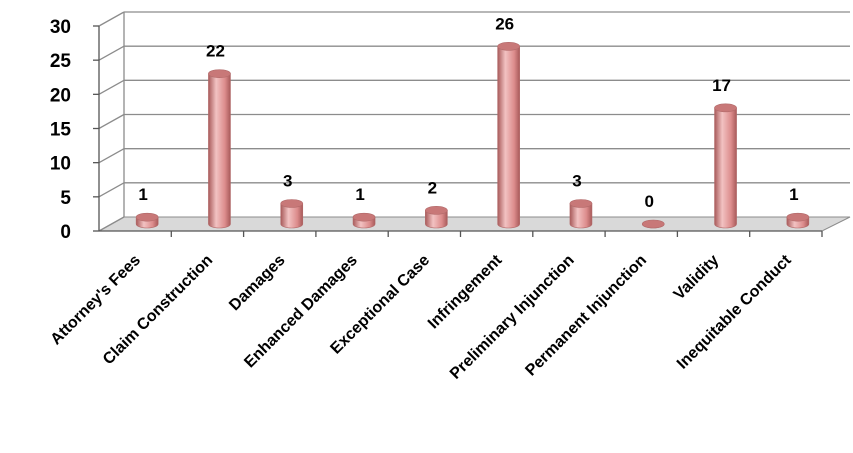 The image size is (853, 453). Describe the element at coordinates (65, 232) in the screenshot. I see `y-tick-label: 0` at that location.